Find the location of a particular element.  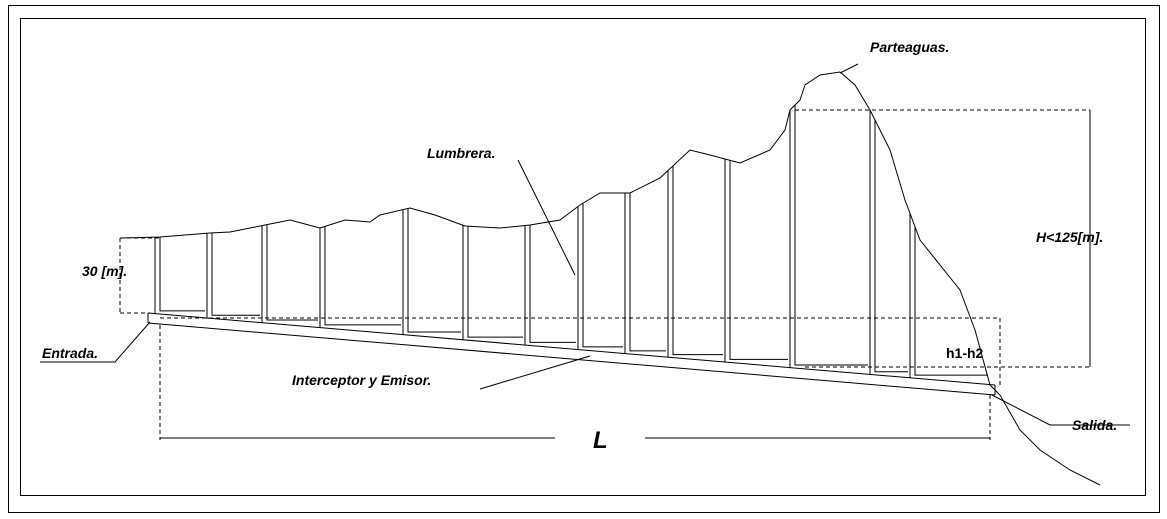

label: h1-h2 is located at coordinates (965, 353).